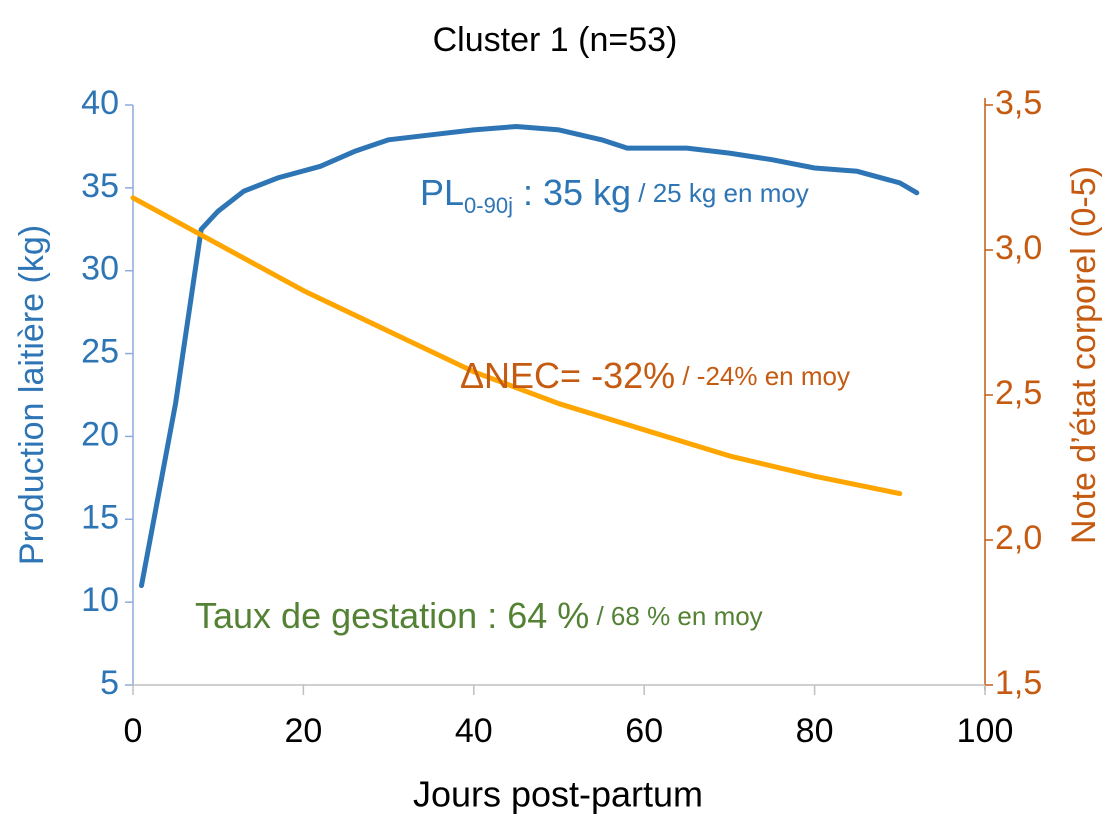  I want to click on x-axis-label: Jours post-partum, so click(558, 794).